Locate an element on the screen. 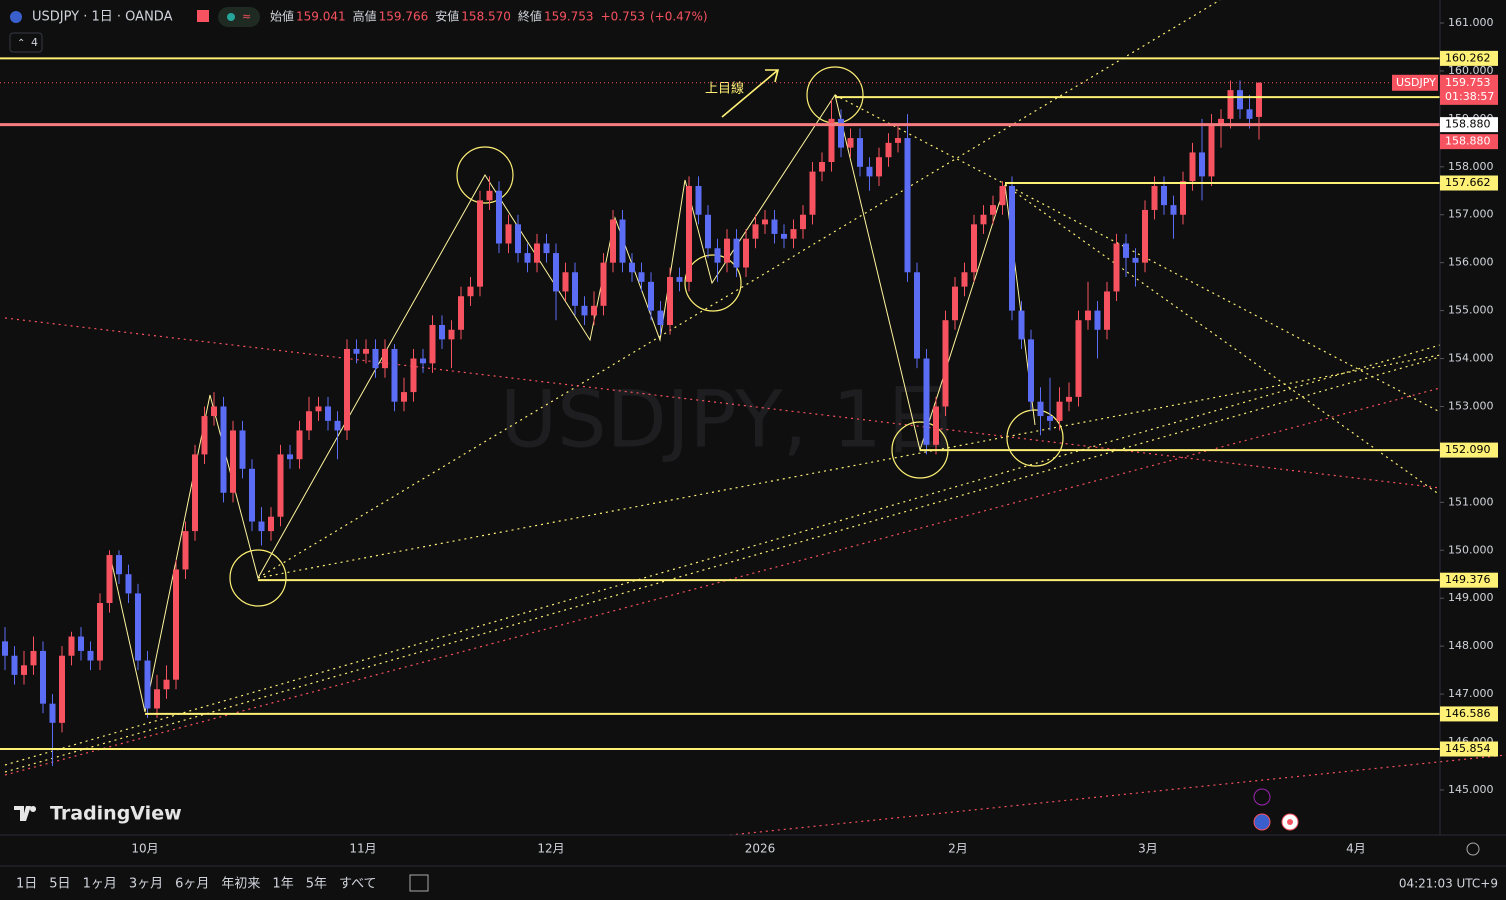 Image resolution: width=1506 pixels, height=900 pixels. arrow is located at coordinates (750, 93).